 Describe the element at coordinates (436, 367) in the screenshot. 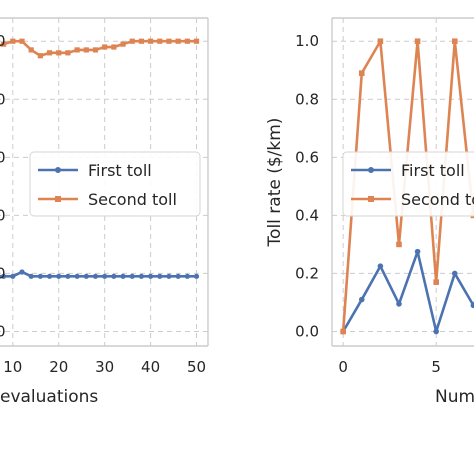

I see `x-tick-label: 5` at that location.